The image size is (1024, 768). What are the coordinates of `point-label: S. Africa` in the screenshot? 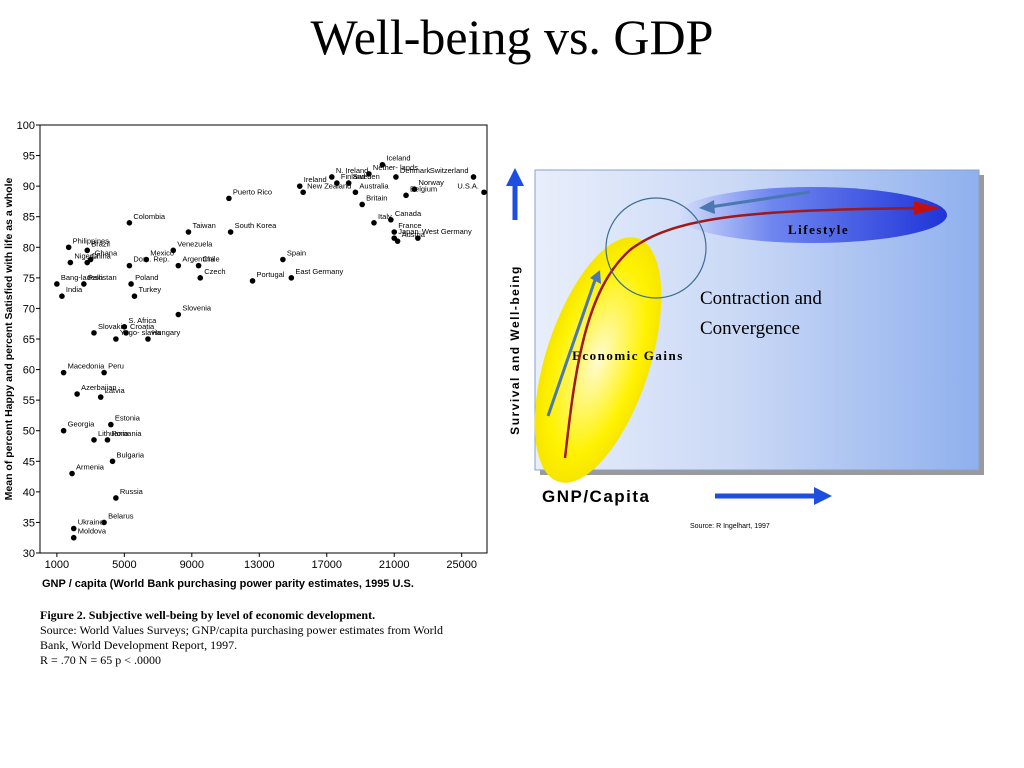 It's located at (142, 320).